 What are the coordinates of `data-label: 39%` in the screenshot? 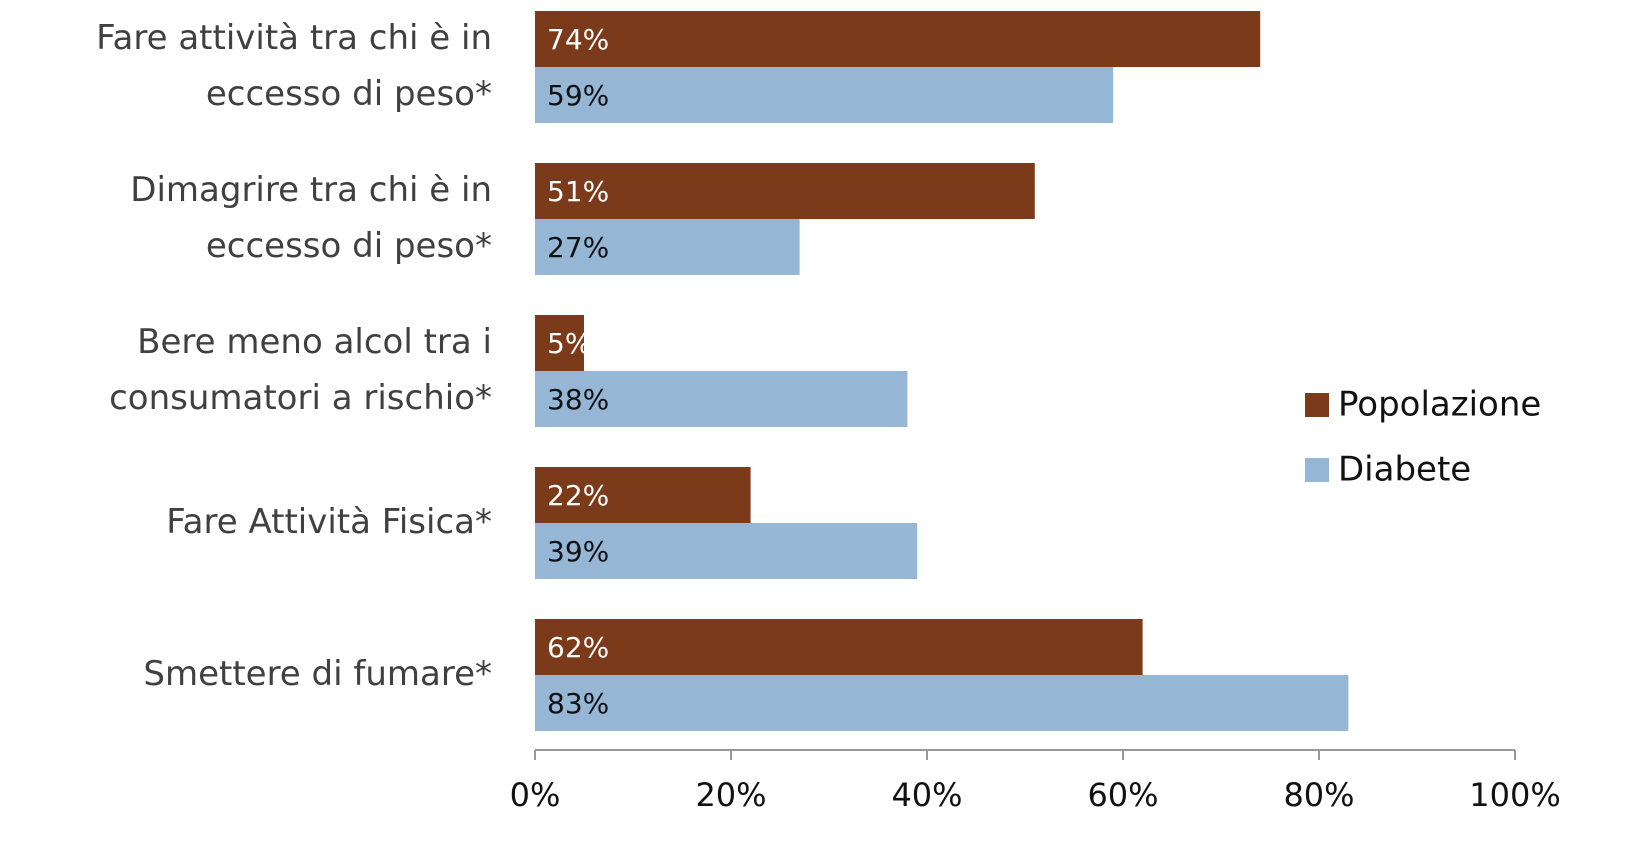 It's located at (578, 551).